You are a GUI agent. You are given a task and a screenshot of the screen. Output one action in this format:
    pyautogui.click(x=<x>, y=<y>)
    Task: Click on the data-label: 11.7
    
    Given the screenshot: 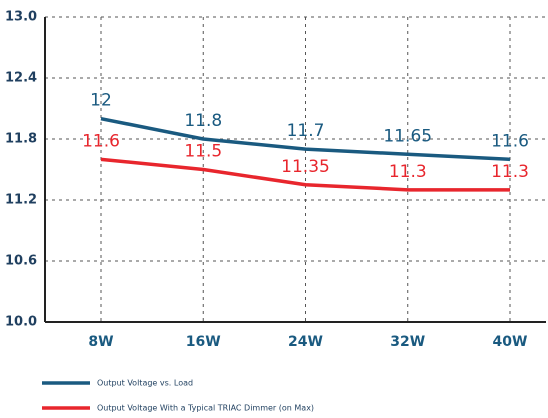 What is the action you would take?
    pyautogui.click(x=306, y=131)
    